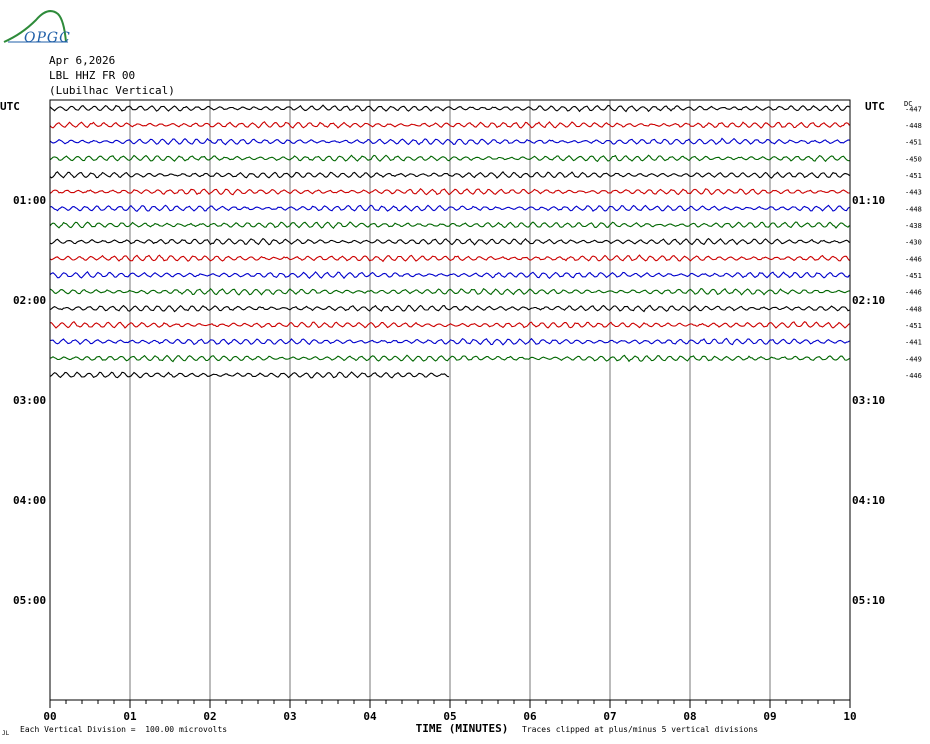 This screenshot has width=930, height=744. What do you see at coordinates (29, 300) in the screenshot?
I see `left-time-label: 02:00` at bounding box center [29, 300].